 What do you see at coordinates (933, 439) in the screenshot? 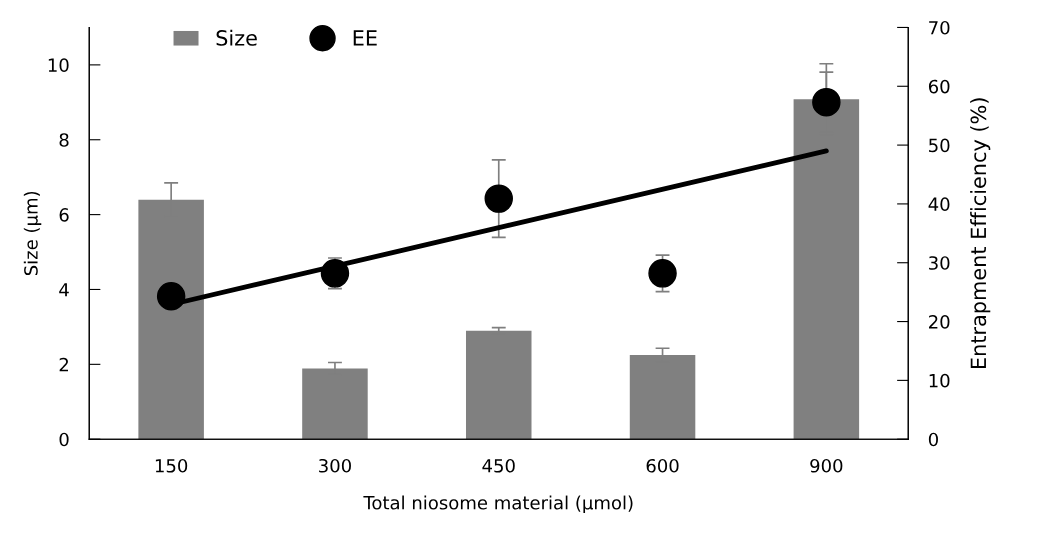
I see `y2-tick-label: 0` at bounding box center [933, 439].